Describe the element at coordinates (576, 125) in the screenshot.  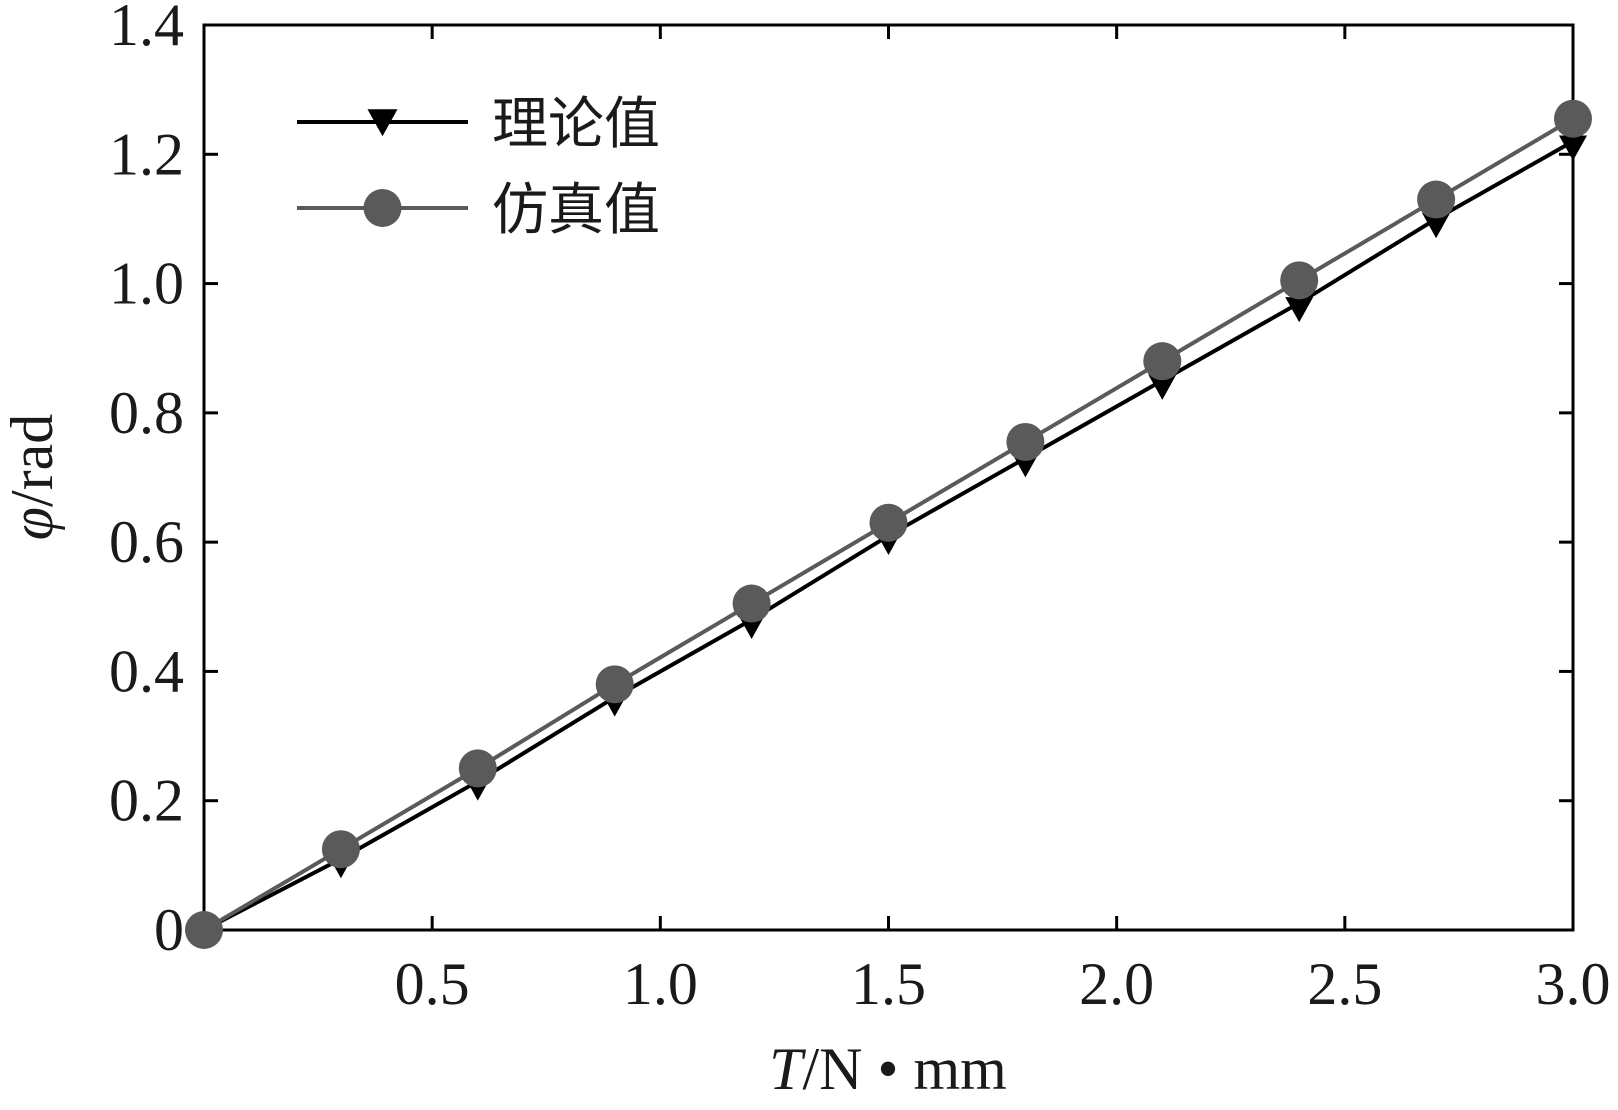
I see `legend-label: 理论值` at that location.